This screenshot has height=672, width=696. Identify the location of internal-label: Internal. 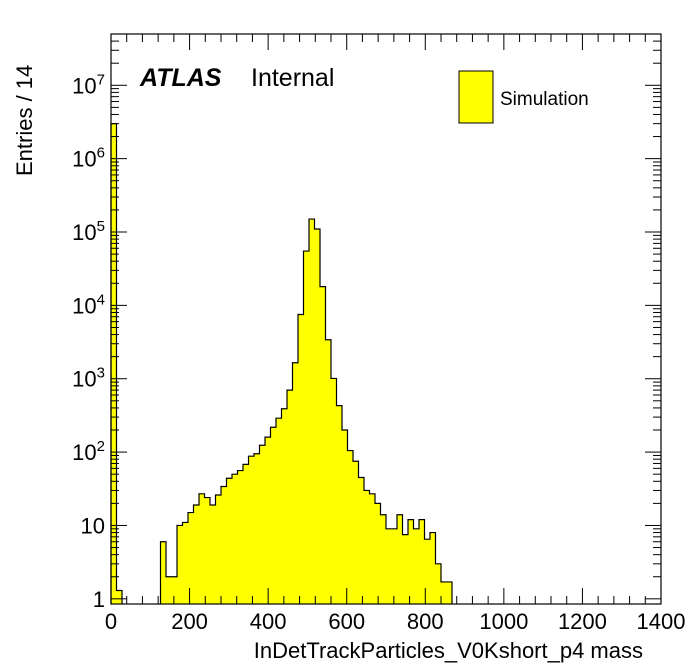
(292, 78).